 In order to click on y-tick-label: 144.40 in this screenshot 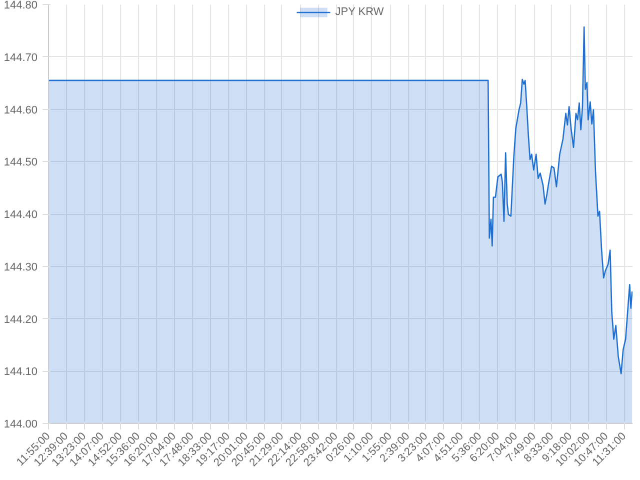, I will do `click(21, 215)`.